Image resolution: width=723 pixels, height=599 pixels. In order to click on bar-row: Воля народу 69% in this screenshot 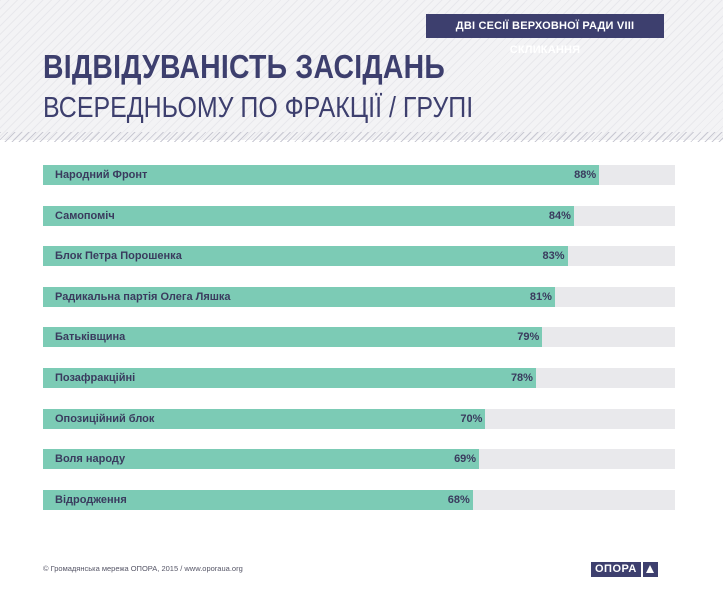, I will do `click(359, 459)`.